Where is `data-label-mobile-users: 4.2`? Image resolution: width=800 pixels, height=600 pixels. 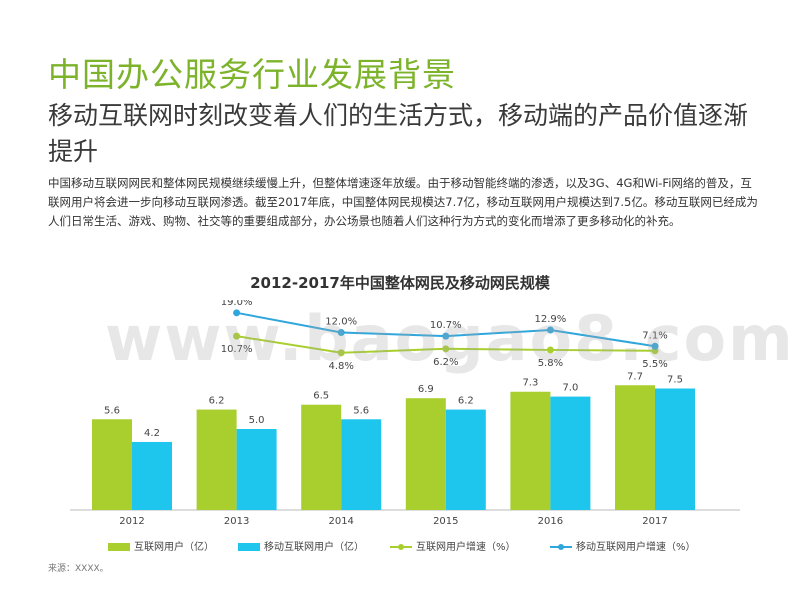
data-label-mobile-users: 4.2 is located at coordinates (152, 433).